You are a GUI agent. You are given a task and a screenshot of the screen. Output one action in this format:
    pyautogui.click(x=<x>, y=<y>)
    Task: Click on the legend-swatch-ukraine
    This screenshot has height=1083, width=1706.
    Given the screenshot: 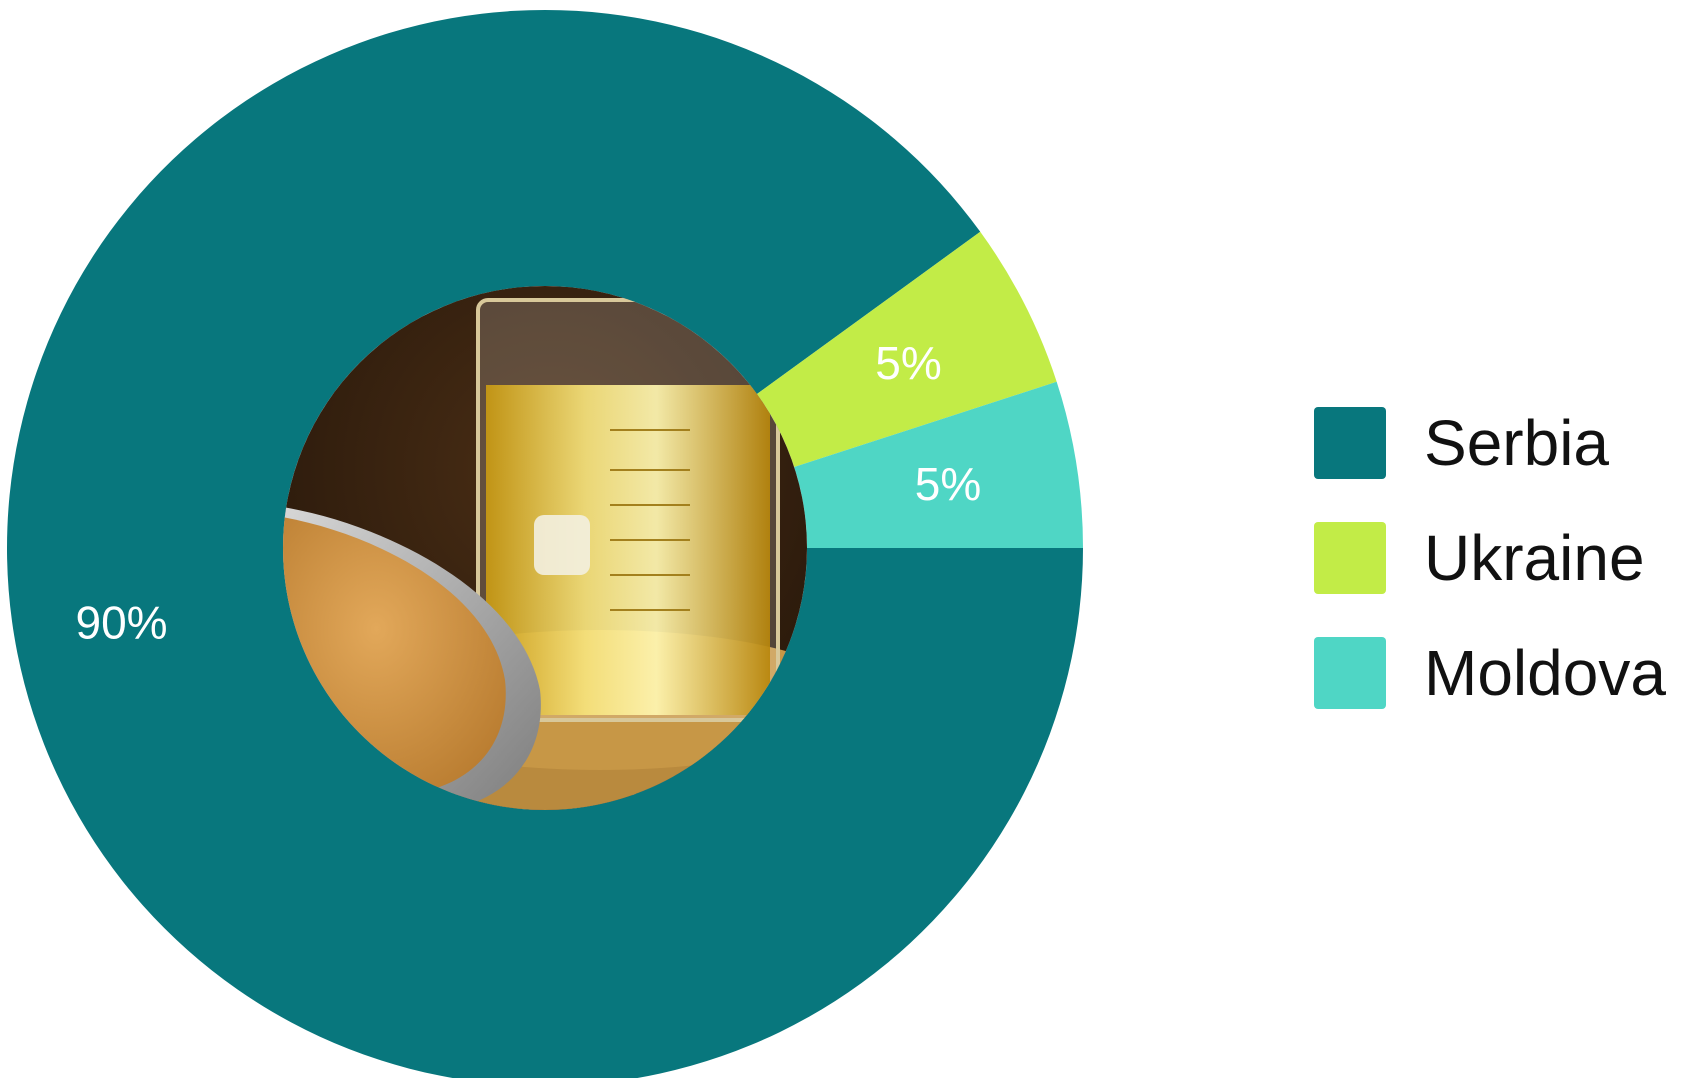 What is the action you would take?
    pyautogui.click(x=1350, y=557)
    